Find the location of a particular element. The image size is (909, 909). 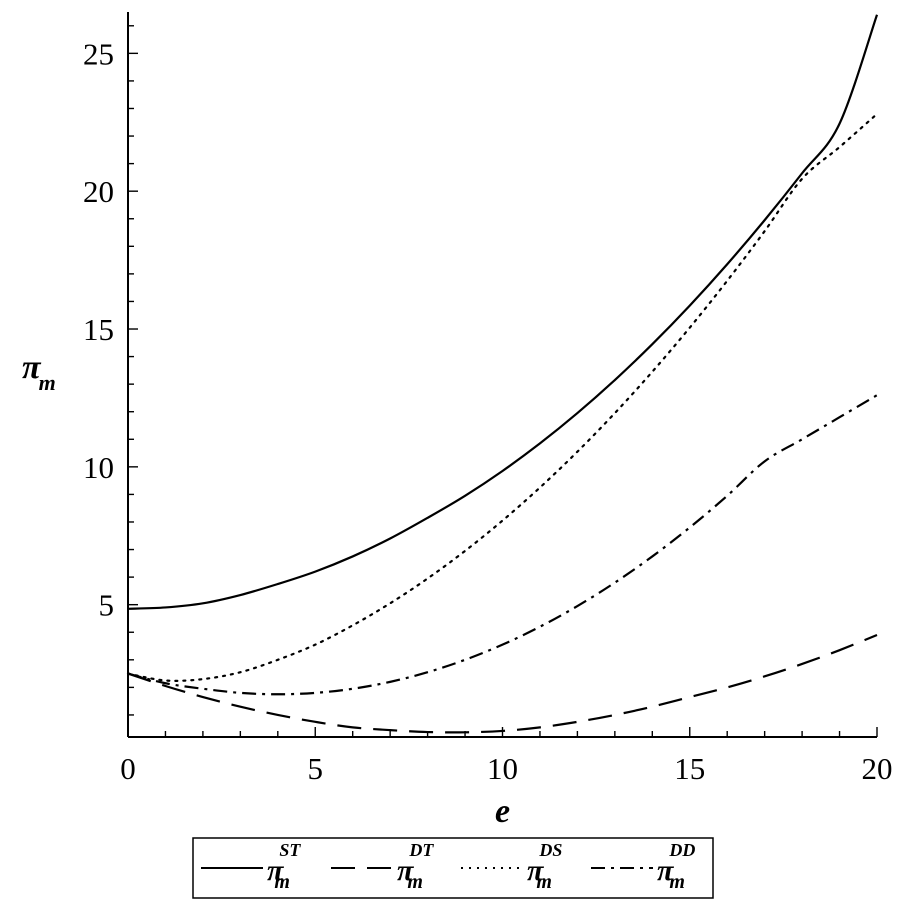

x-tick-label: 10 is located at coordinates (502, 768).